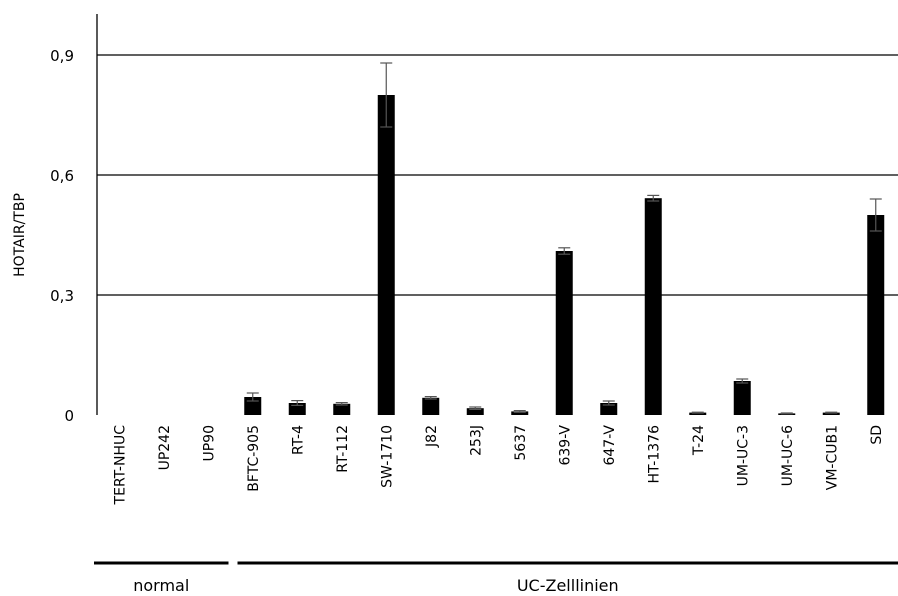 This screenshot has width=898, height=596. What do you see at coordinates (877, 435) in the screenshot?
I see `category-label: SD` at bounding box center [877, 435].